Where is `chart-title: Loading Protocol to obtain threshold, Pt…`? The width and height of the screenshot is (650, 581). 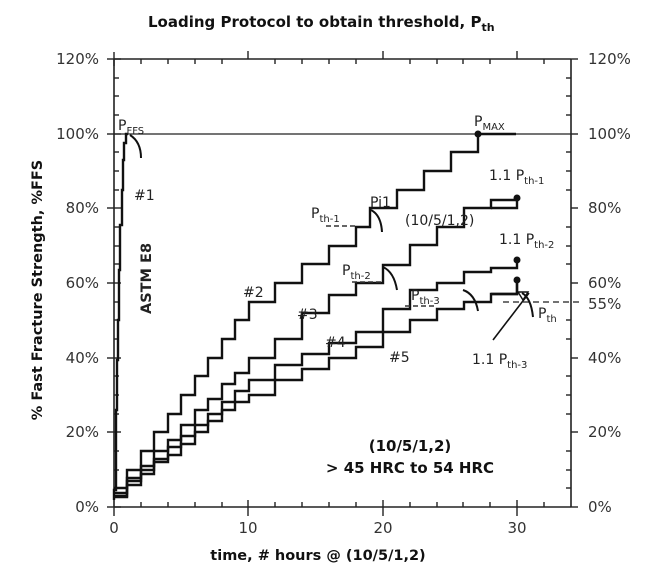 chart-title: Loading Protocol to obtain threshold, Pt… is located at coordinates (321, 23).